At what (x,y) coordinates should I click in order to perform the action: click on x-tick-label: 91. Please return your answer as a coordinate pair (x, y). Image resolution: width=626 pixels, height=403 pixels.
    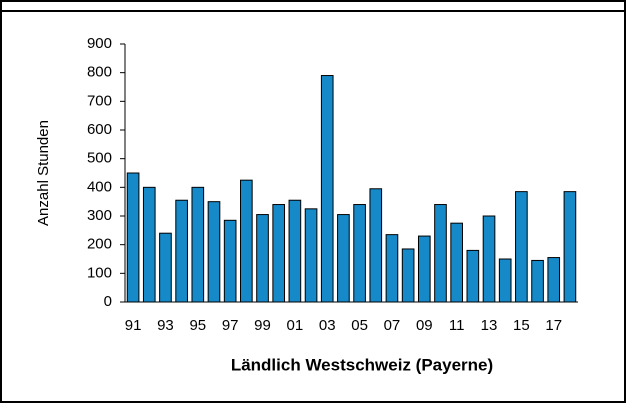
    Looking at the image, I should click on (133, 325).